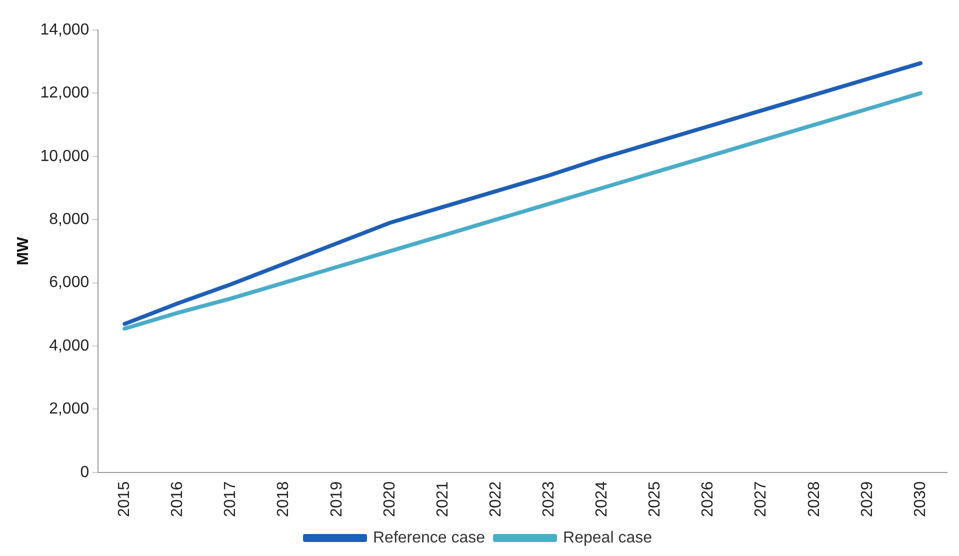 This screenshot has width=959, height=556. I want to click on x-tick-label: 2021, so click(443, 499).